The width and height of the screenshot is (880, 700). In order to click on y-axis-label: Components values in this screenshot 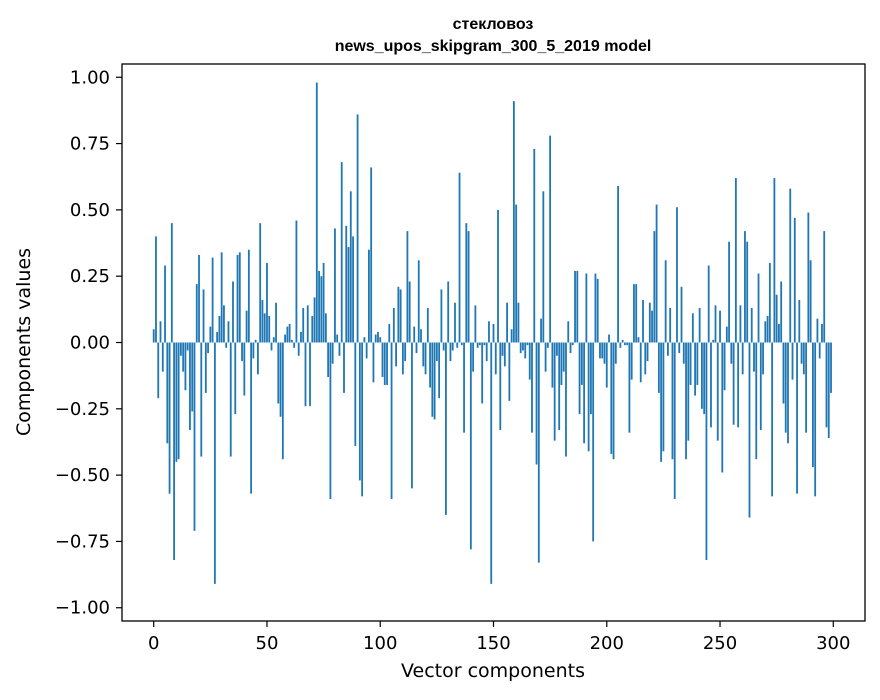, I will do `click(24, 342)`.